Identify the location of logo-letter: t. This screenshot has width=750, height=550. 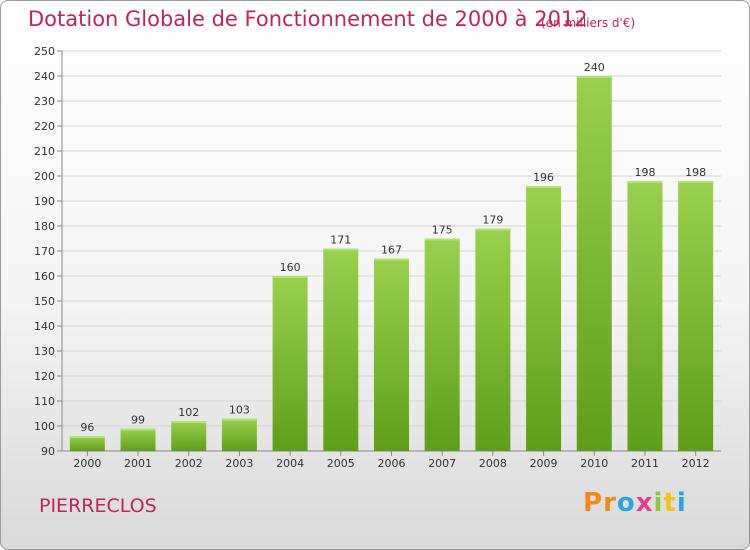
(670, 503).